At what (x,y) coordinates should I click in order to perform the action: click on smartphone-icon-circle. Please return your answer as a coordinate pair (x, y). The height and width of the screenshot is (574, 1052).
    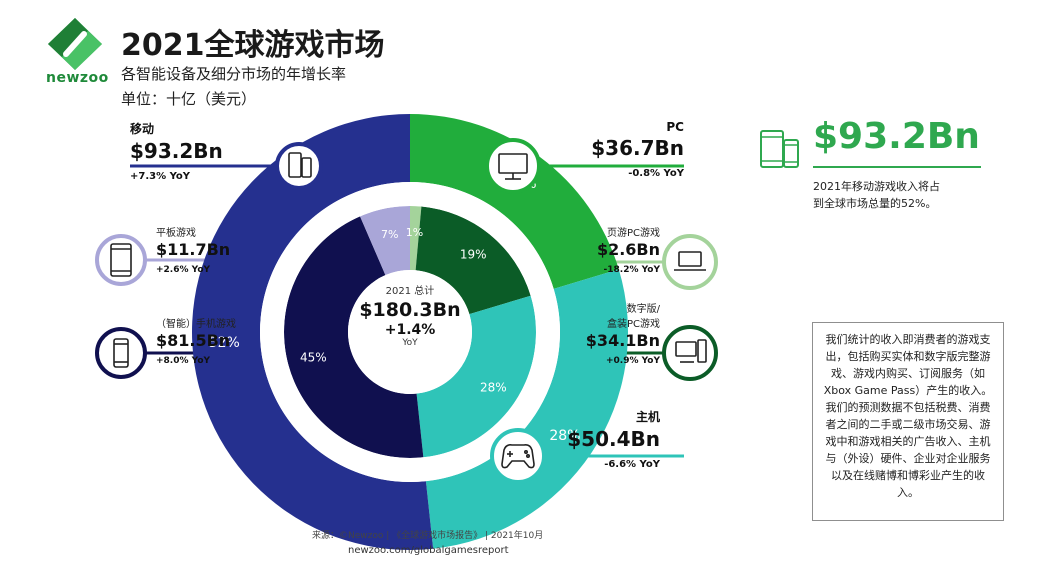
    Looking at the image, I should click on (121, 353).